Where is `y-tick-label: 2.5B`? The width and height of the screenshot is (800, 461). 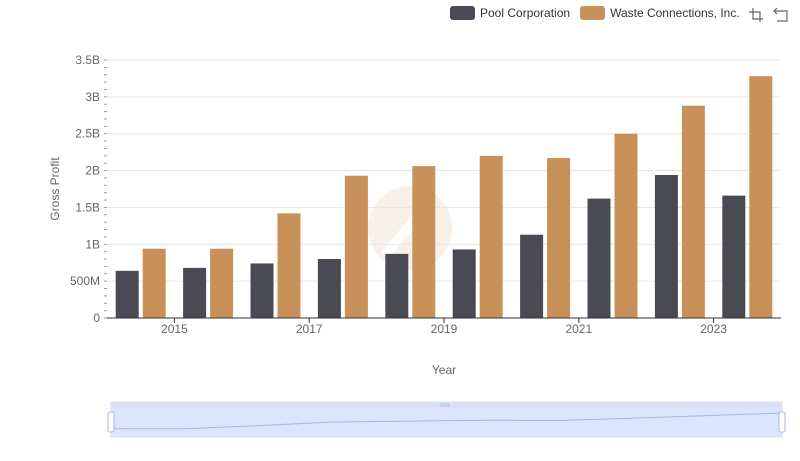
y-tick-label: 2.5B is located at coordinates (87, 134).